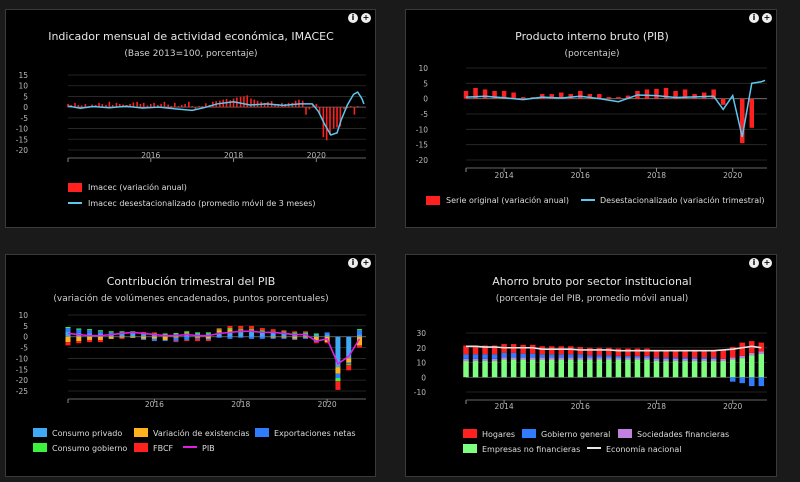  Describe the element at coordinates (216, 113) in the screenshot. I see `series-line` at that location.